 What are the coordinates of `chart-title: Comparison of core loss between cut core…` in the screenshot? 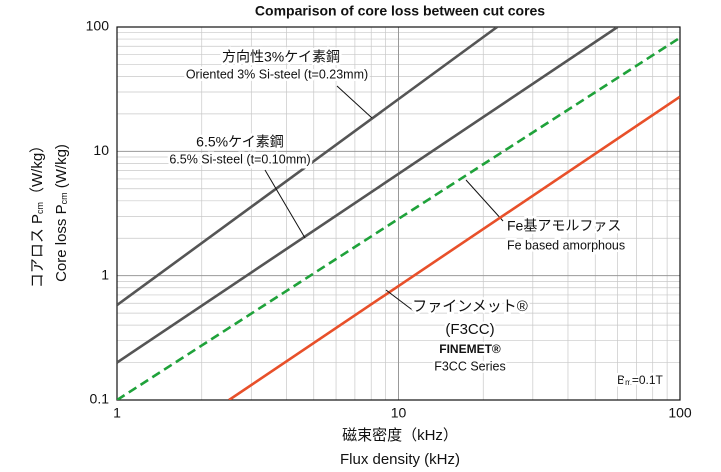 It's located at (400, 11).